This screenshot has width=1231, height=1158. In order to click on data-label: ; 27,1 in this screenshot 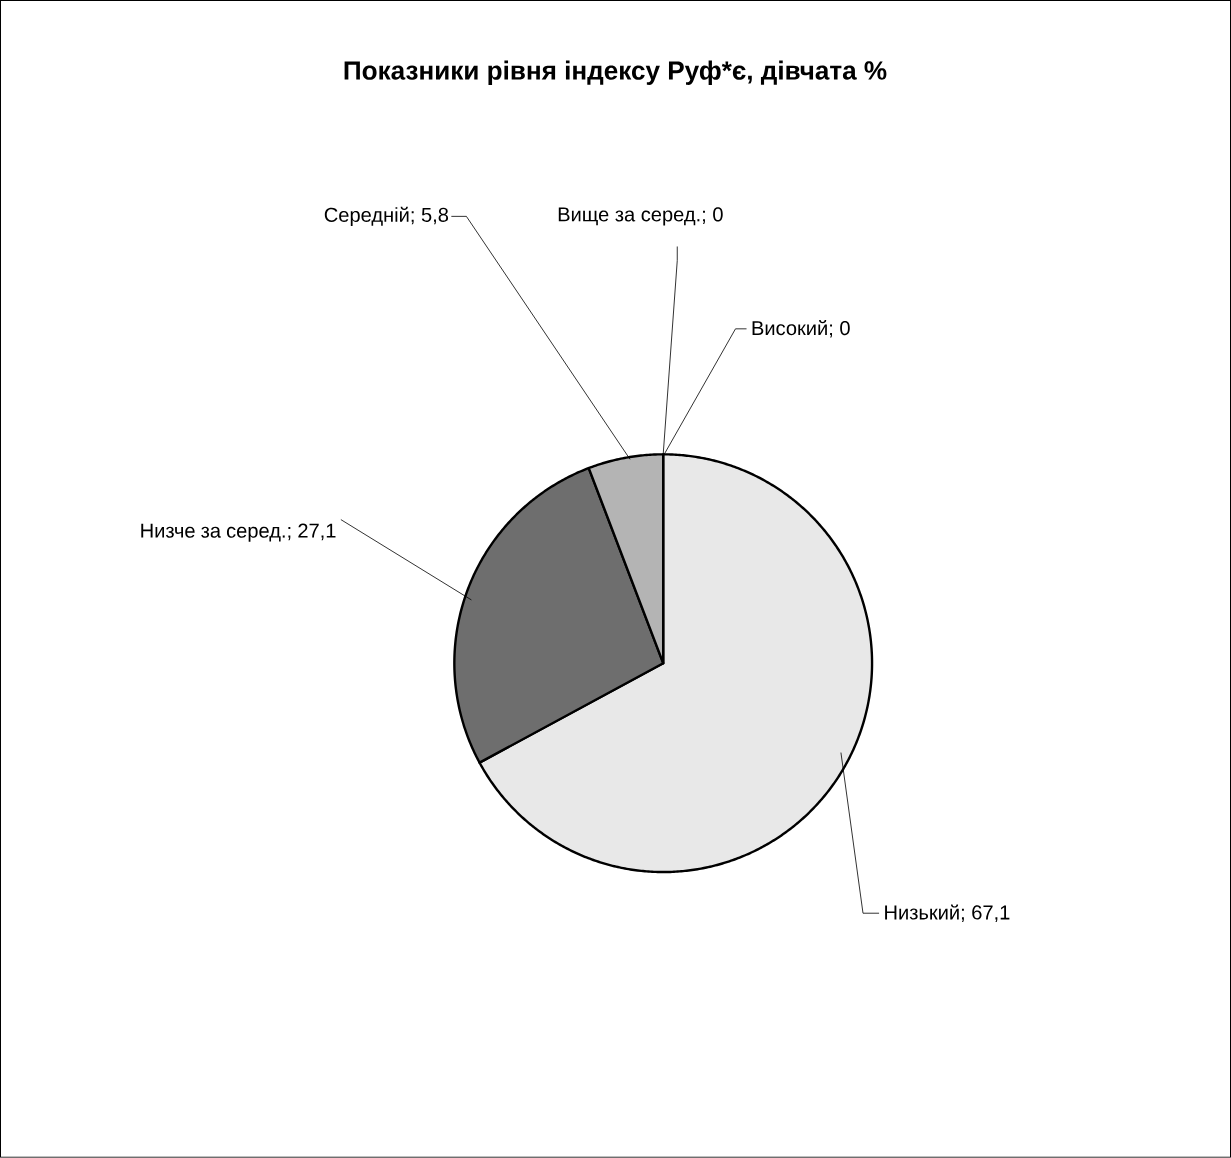, I will do `click(312, 532)`.